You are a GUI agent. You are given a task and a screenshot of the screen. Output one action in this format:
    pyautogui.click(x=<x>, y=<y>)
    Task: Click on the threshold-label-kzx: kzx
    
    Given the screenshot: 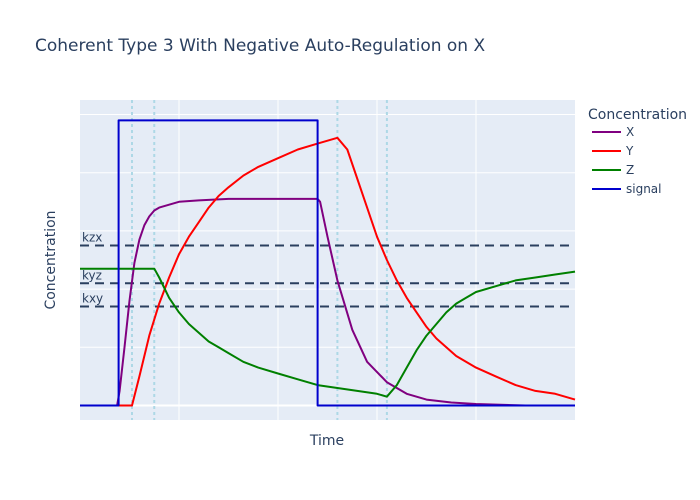 What is the action you would take?
    pyautogui.click(x=92, y=237)
    